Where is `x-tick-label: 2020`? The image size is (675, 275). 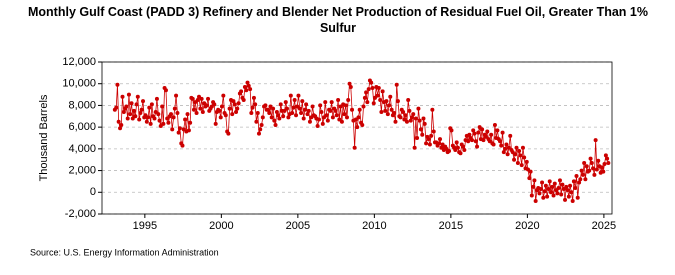
x-tick-label: 2020 is located at coordinates (527, 226).